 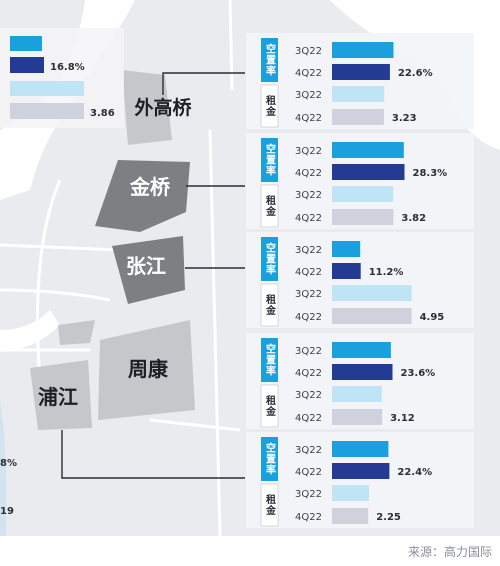 I want to click on partial-bottom-label: 19, so click(x=7, y=511).